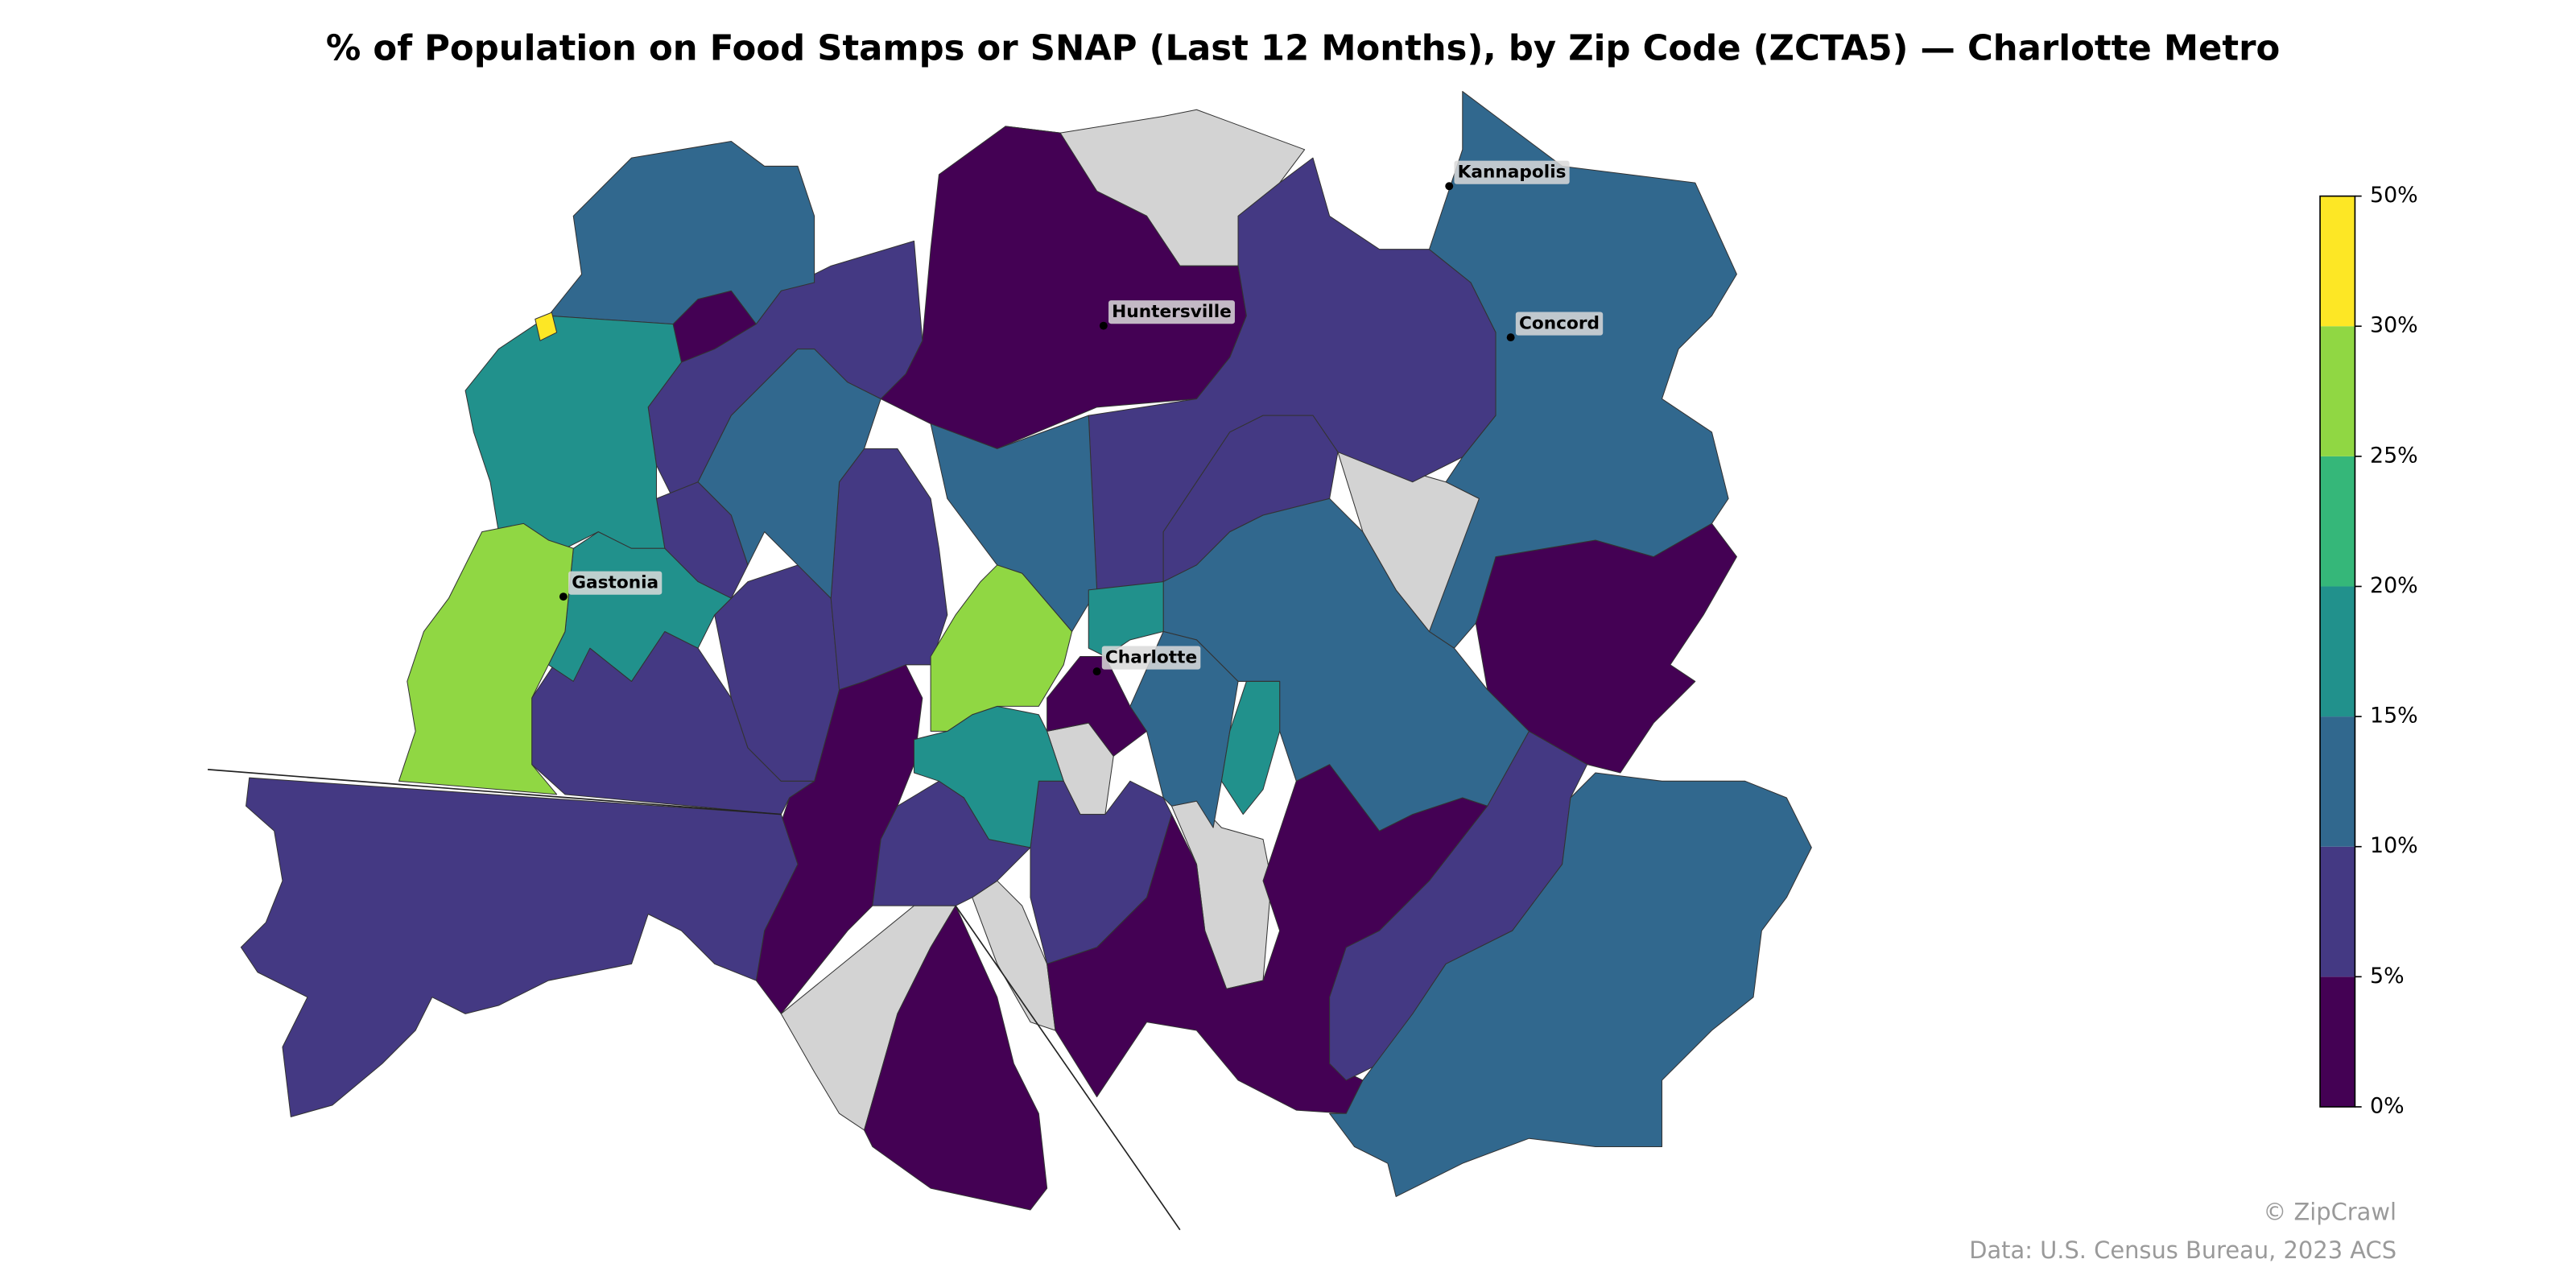 The height and width of the screenshot is (1288, 2576). Describe the element at coordinates (2387, 976) in the screenshot. I see `colorbar-tick-label: 5%` at that location.